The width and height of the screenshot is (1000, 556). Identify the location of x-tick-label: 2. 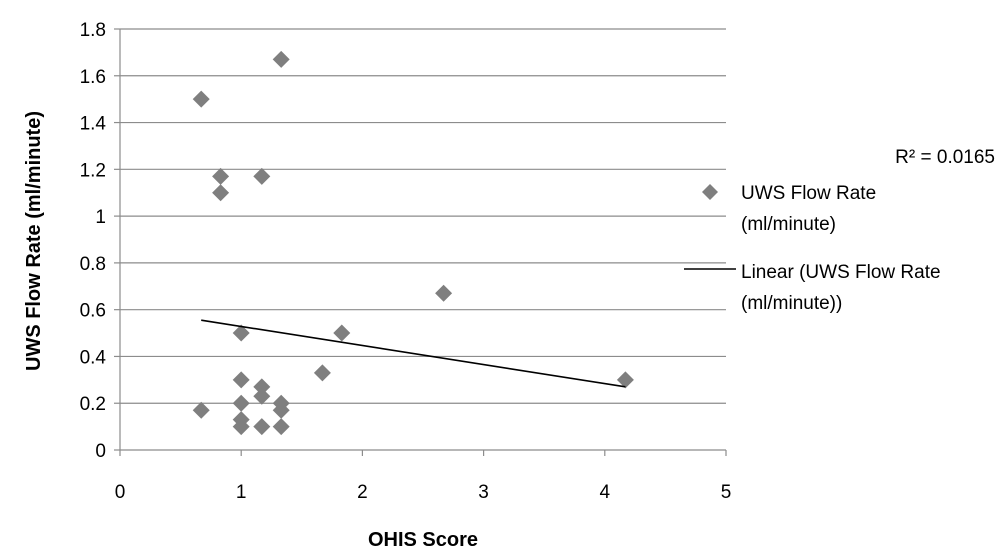
(362, 492).